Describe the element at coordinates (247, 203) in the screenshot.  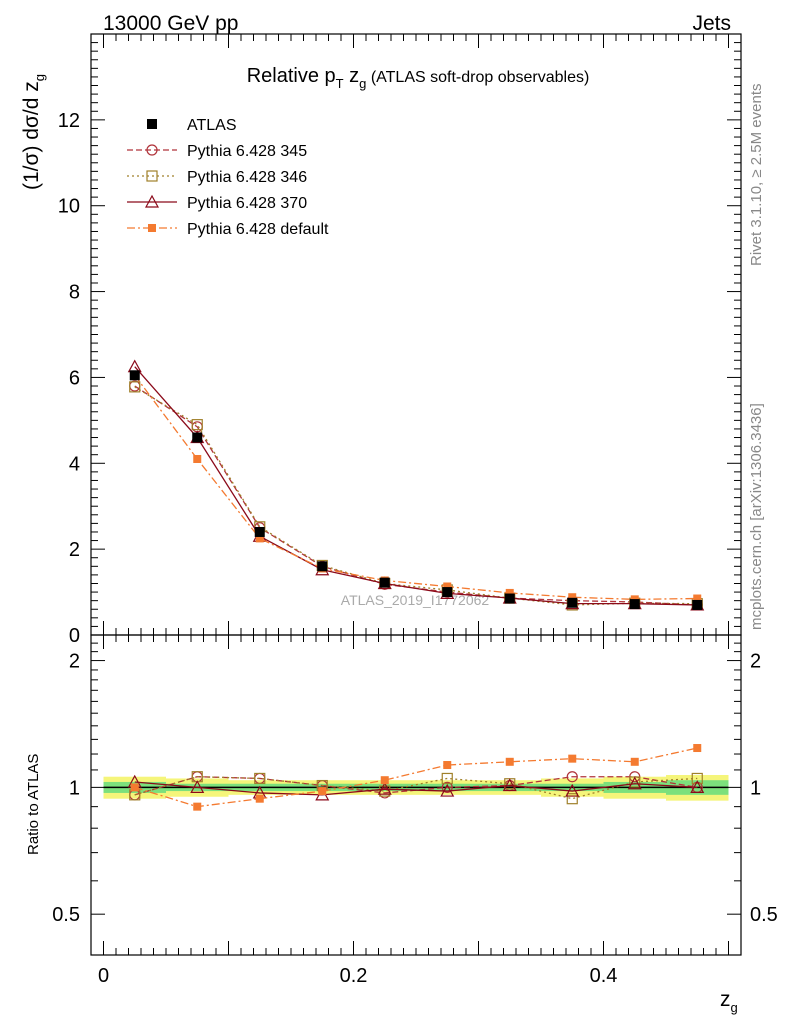
I see `legend-label-p370: Pythia 6.428 370` at that location.